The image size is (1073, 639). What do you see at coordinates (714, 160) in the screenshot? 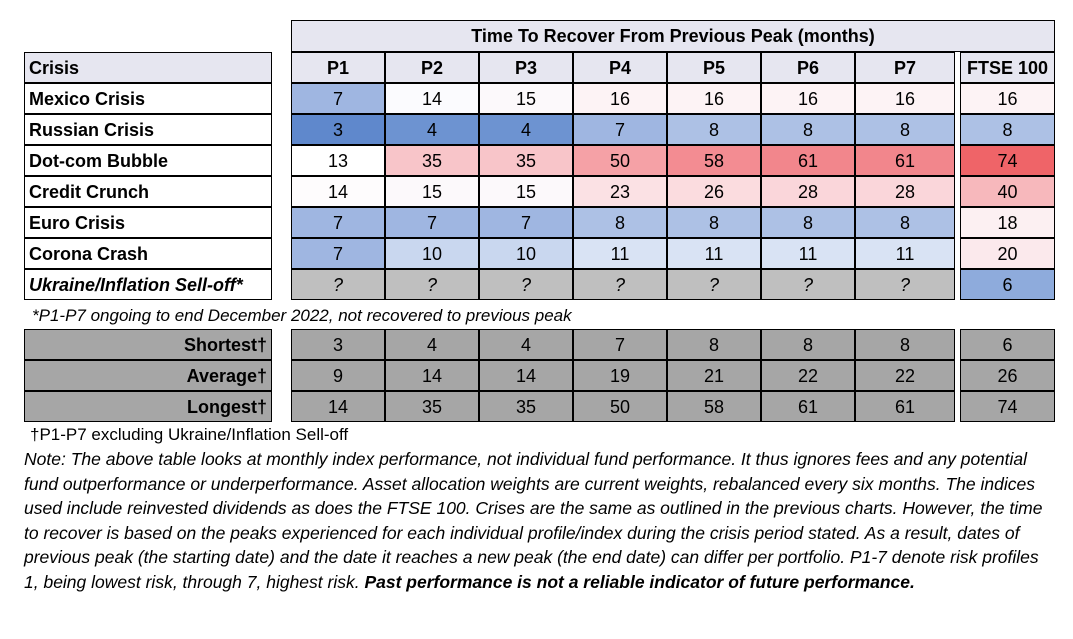
I see `data-cell: 58` at bounding box center [714, 160].